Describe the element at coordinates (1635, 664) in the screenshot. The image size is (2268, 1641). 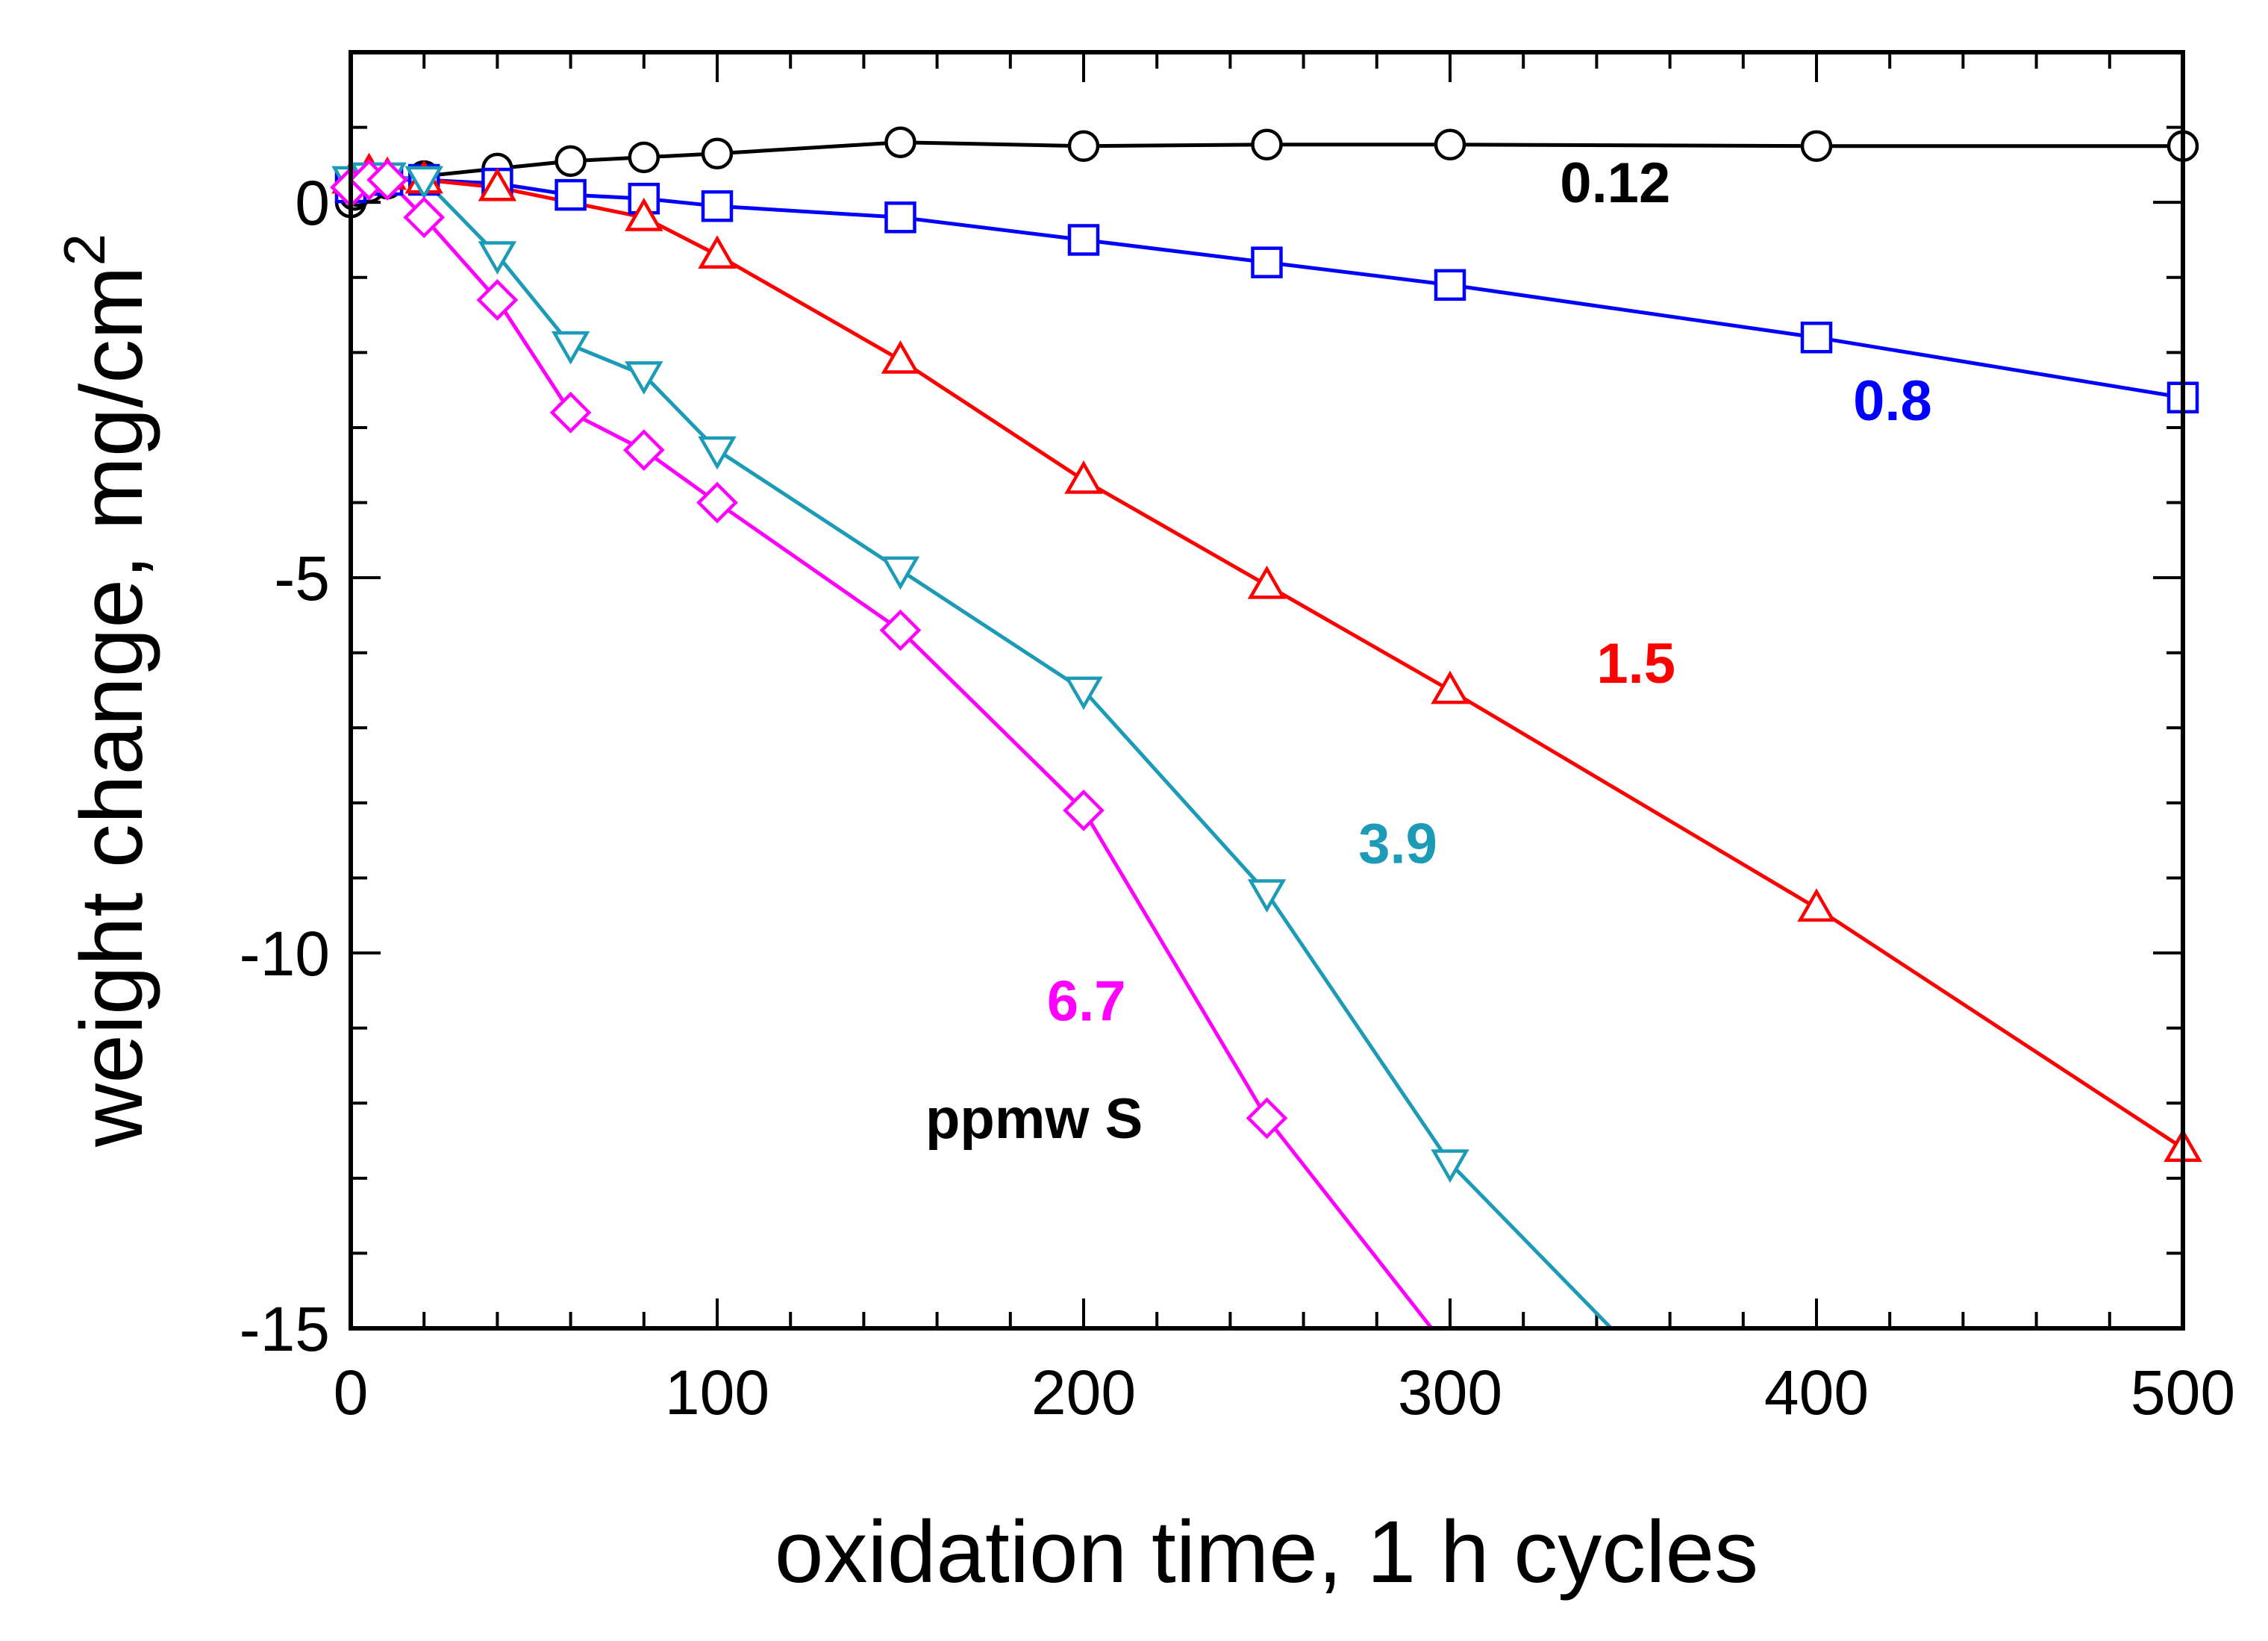
I see `series-label-1-5: 1.5` at that location.